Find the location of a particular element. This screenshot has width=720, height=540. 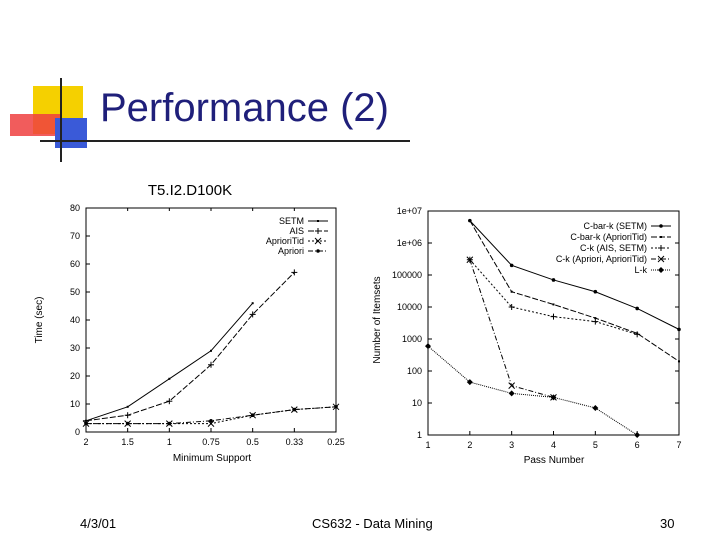

deco-red-bar is located at coordinates (36, 125).